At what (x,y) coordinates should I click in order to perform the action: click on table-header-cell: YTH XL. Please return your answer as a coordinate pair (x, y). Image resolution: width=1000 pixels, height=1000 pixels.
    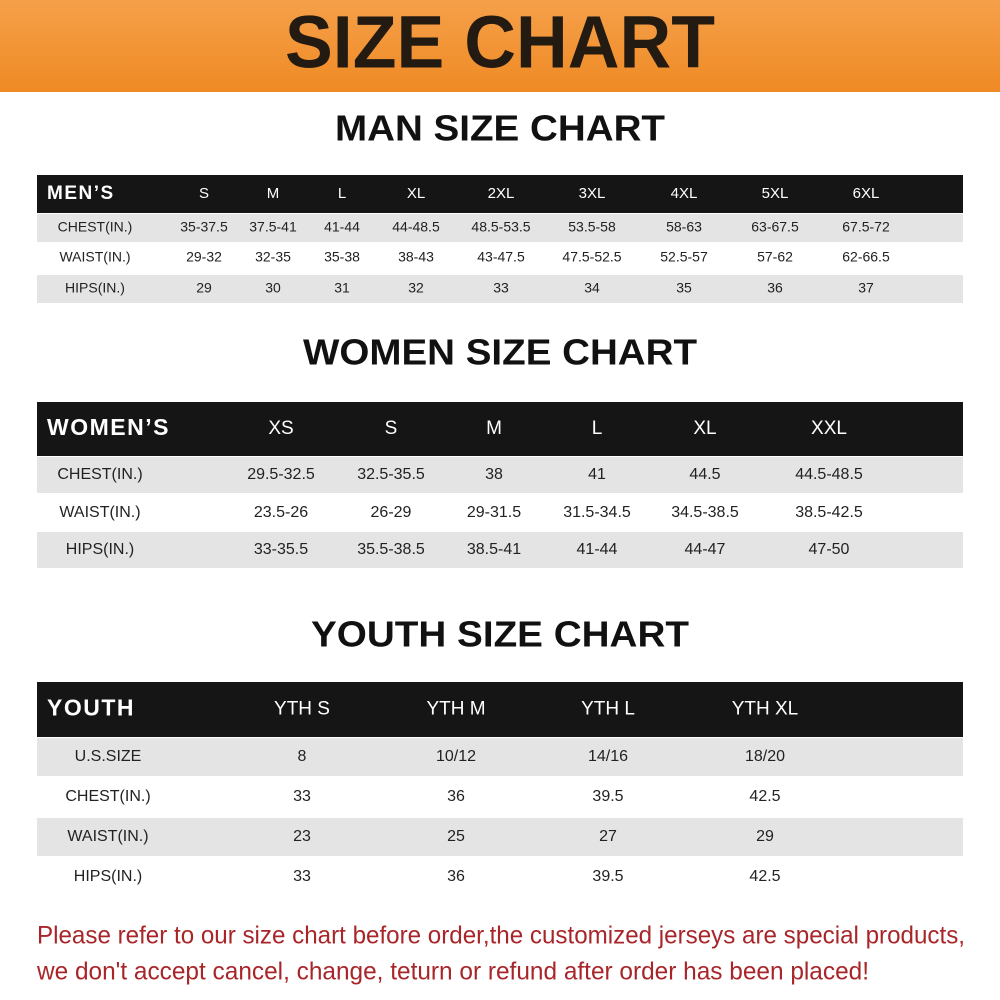
    Looking at the image, I should click on (765, 709).